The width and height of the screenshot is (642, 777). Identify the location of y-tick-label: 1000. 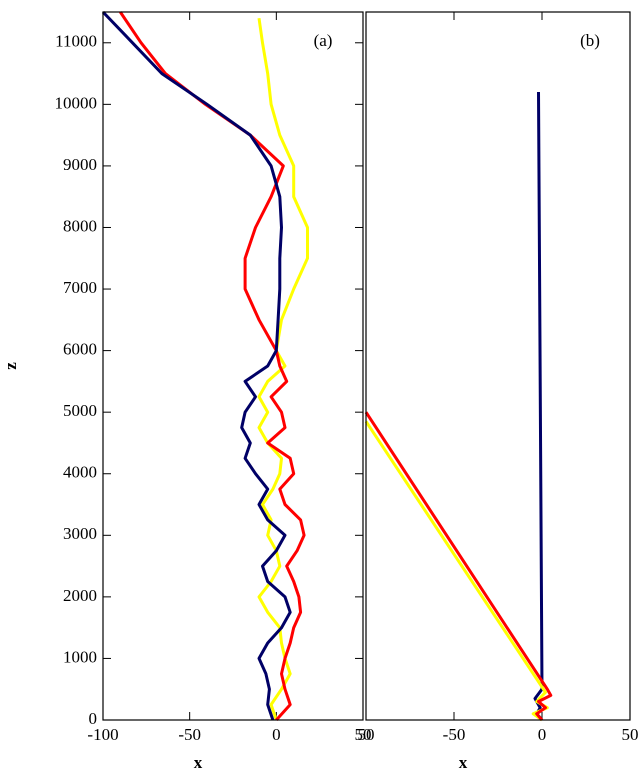
(80, 656).